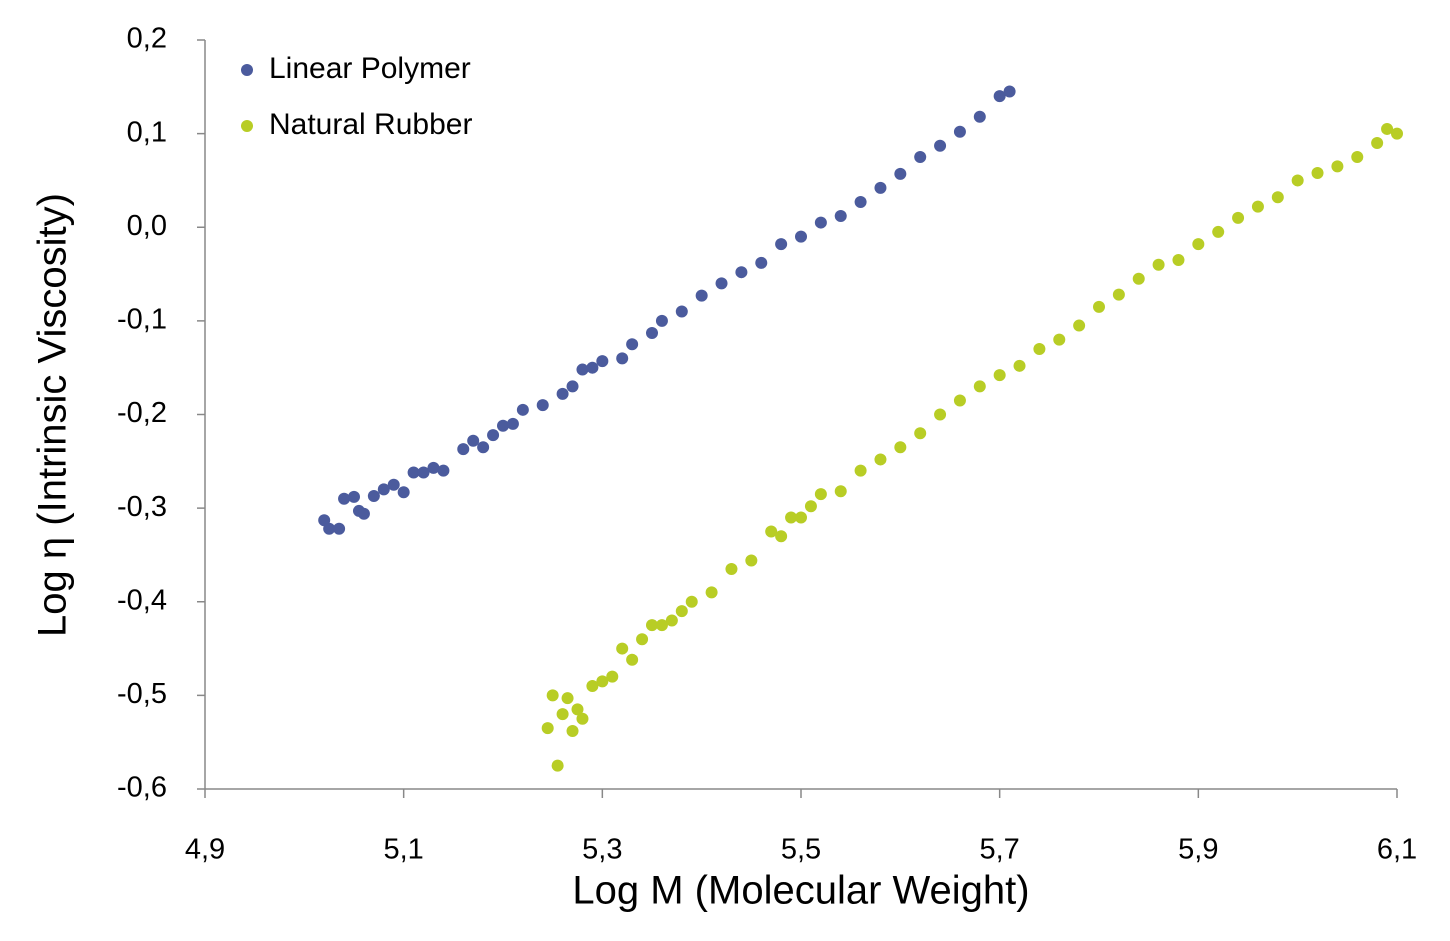 This screenshot has width=1450, height=941. Describe the element at coordinates (602, 850) in the screenshot. I see `x-tick-label: 5,3` at that location.